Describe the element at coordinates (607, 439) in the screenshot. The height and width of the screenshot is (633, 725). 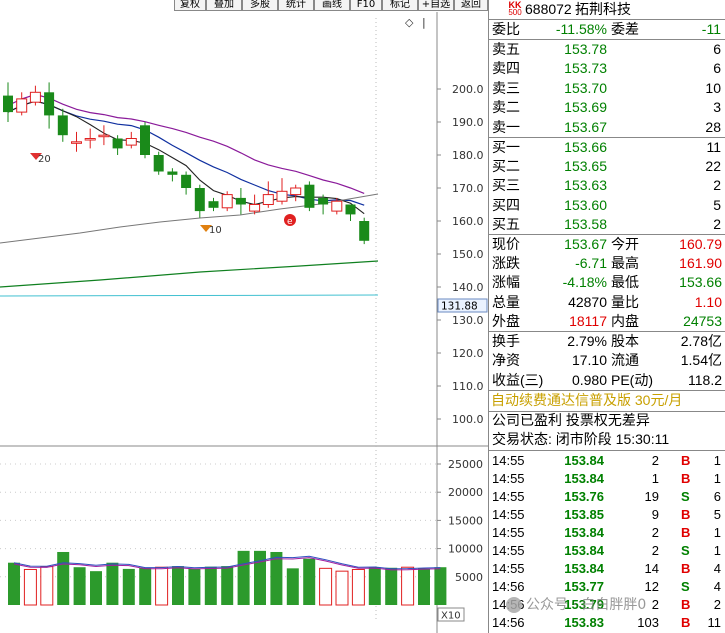
I see `trade-status: 交易状态: 闭市阶段 15:30:11` at that location.